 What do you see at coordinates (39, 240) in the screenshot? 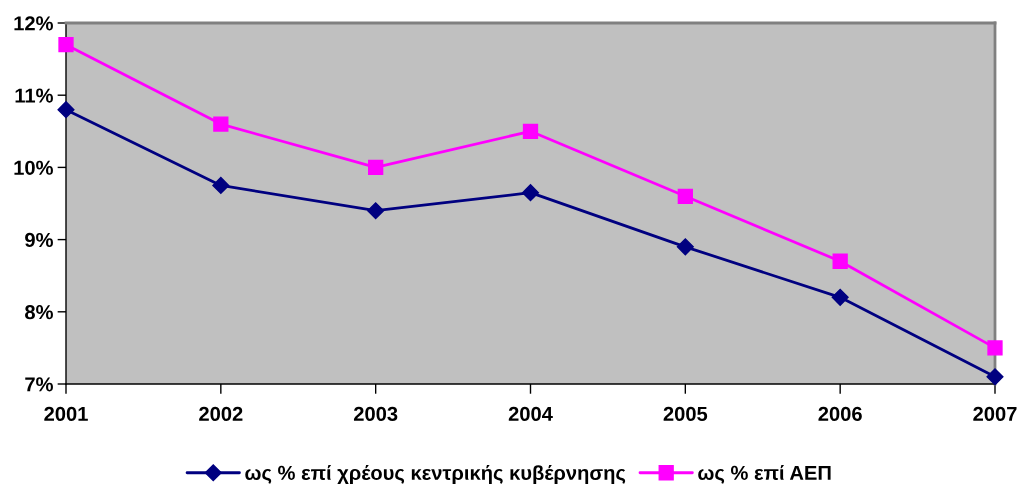
I see `y-tick-label: 9%` at bounding box center [39, 240].